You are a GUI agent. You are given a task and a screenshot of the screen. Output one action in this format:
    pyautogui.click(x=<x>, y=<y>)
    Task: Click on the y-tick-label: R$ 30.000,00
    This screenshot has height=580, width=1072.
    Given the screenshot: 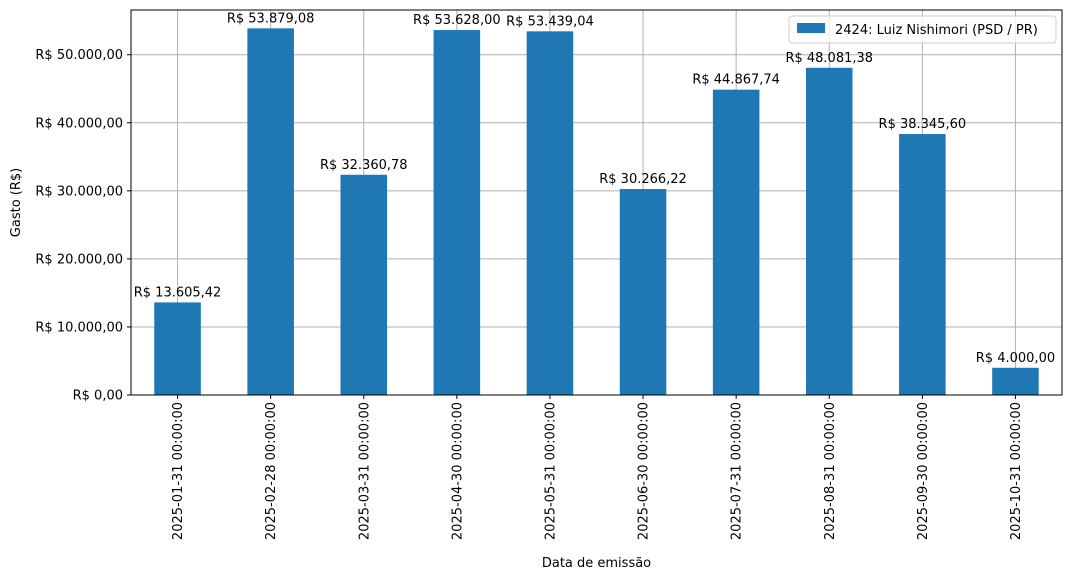 What is the action you would take?
    pyautogui.click(x=79, y=191)
    